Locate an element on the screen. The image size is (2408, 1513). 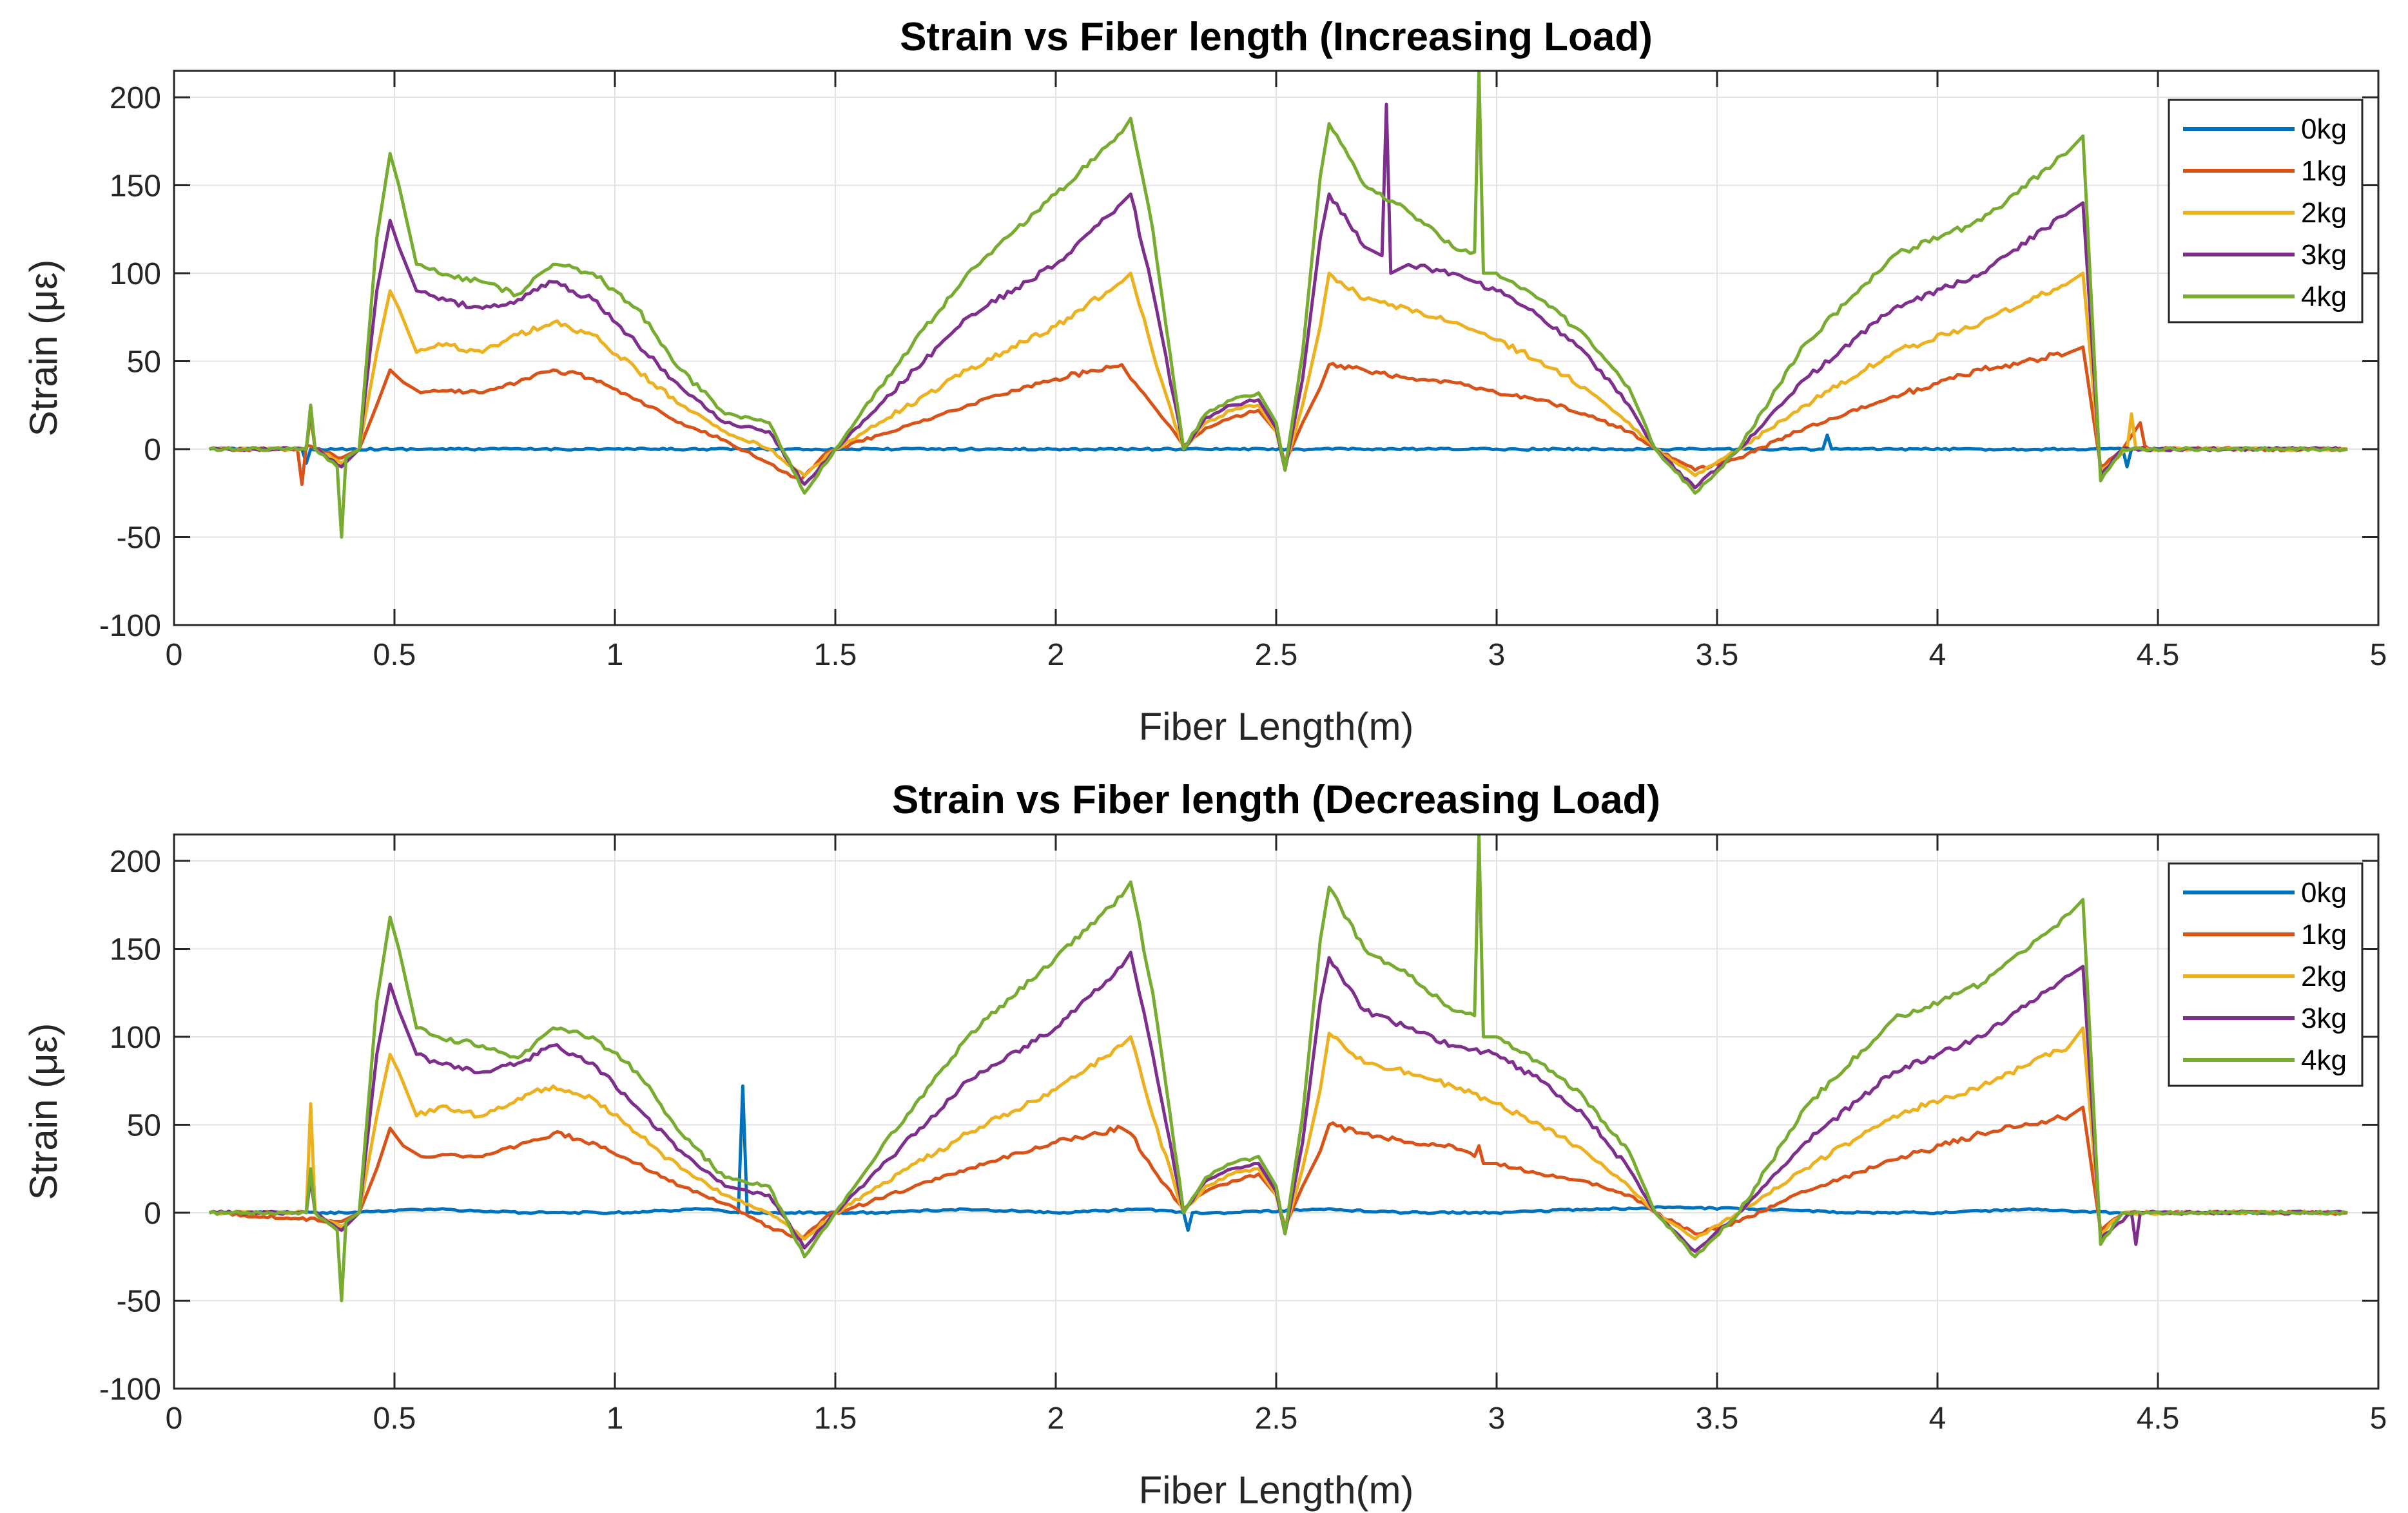
chart-title: Strain vs Fiber length (Decreasing Load) is located at coordinates (1276, 800).